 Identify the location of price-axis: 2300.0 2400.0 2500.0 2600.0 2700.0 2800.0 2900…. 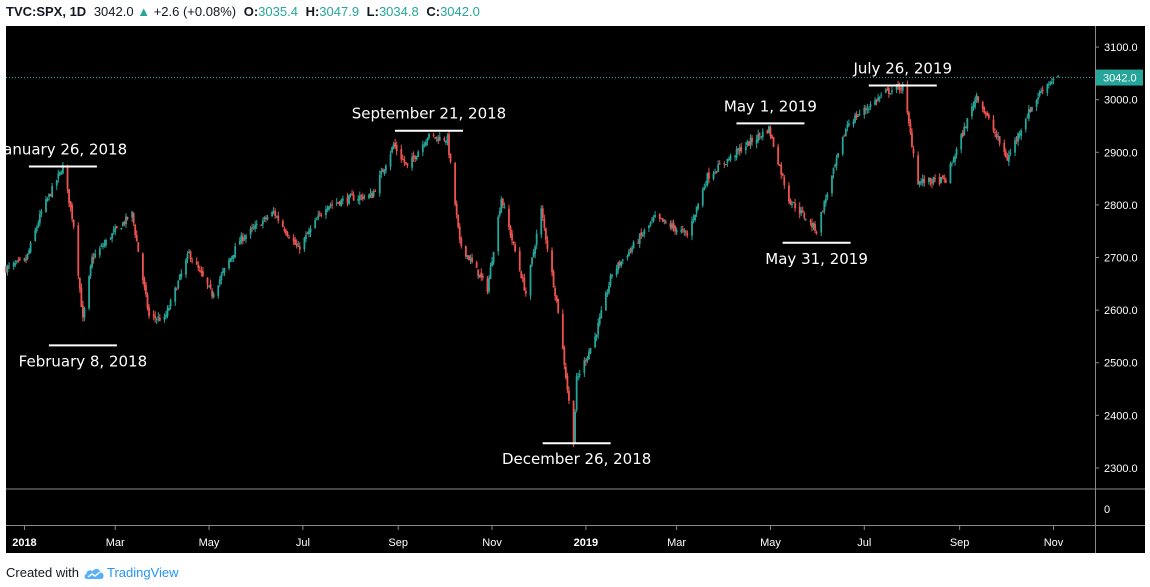
(1116, 258).